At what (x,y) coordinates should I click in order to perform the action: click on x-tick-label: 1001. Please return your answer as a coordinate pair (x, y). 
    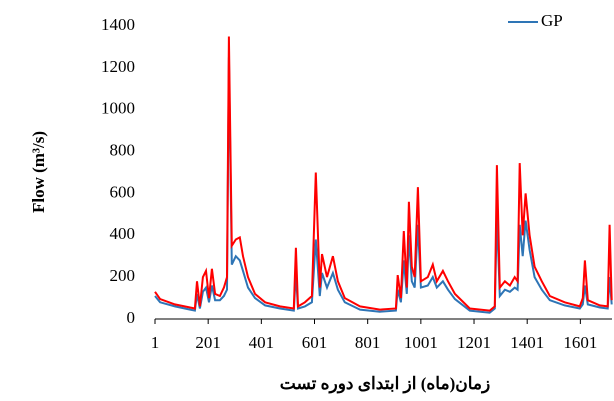
    Looking at the image, I should click on (421, 342).